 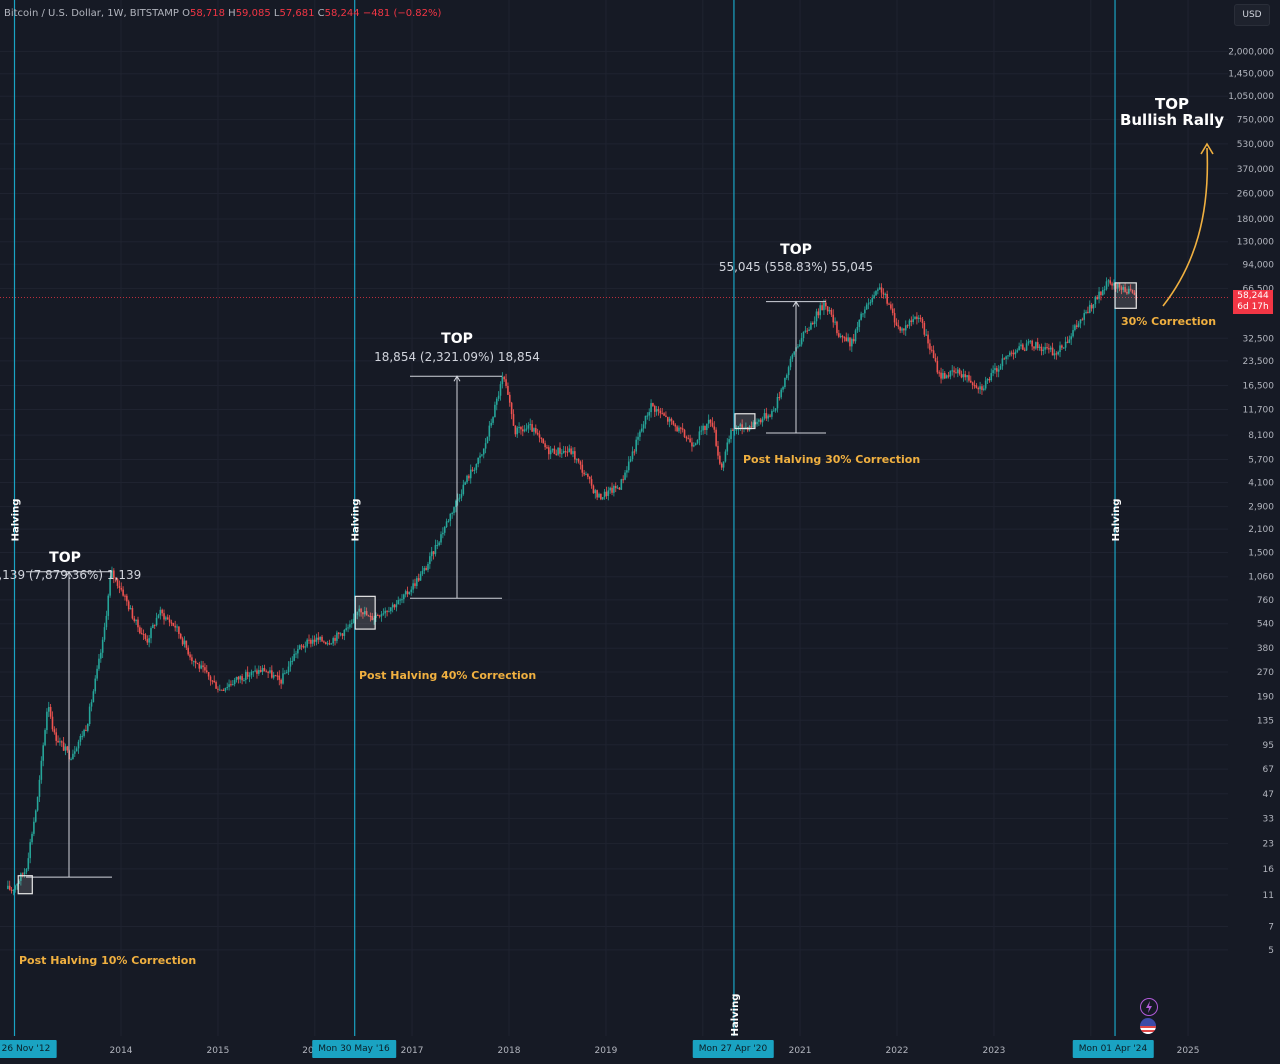 I want to click on y-tick-label: 530,000, so click(x=1255, y=145).